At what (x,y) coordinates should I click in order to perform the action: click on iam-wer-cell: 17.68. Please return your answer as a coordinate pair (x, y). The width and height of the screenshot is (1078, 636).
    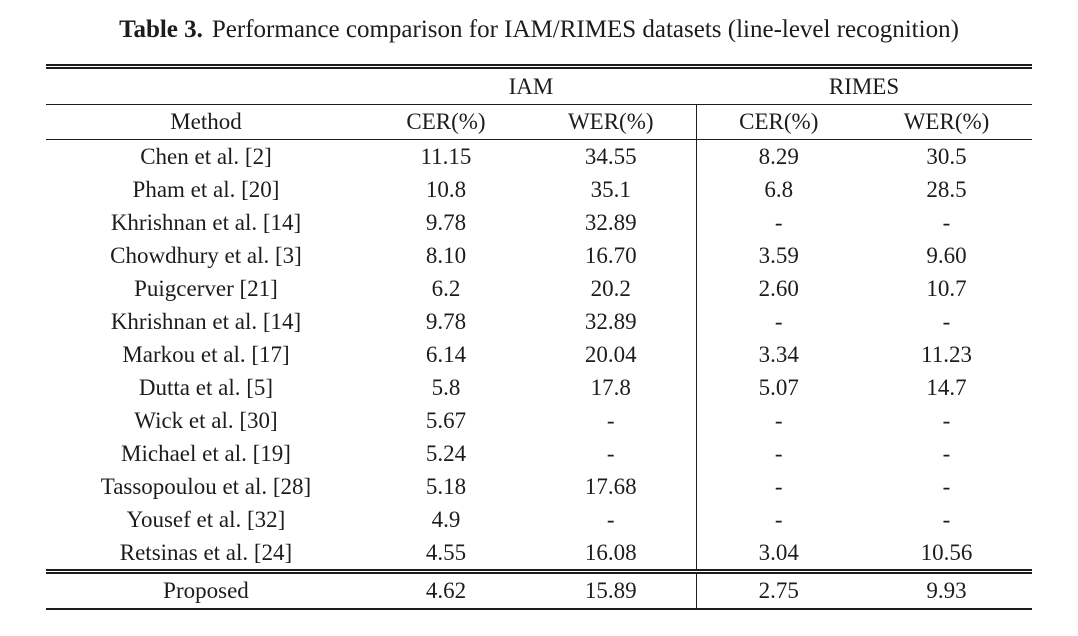
    Looking at the image, I should click on (610, 486).